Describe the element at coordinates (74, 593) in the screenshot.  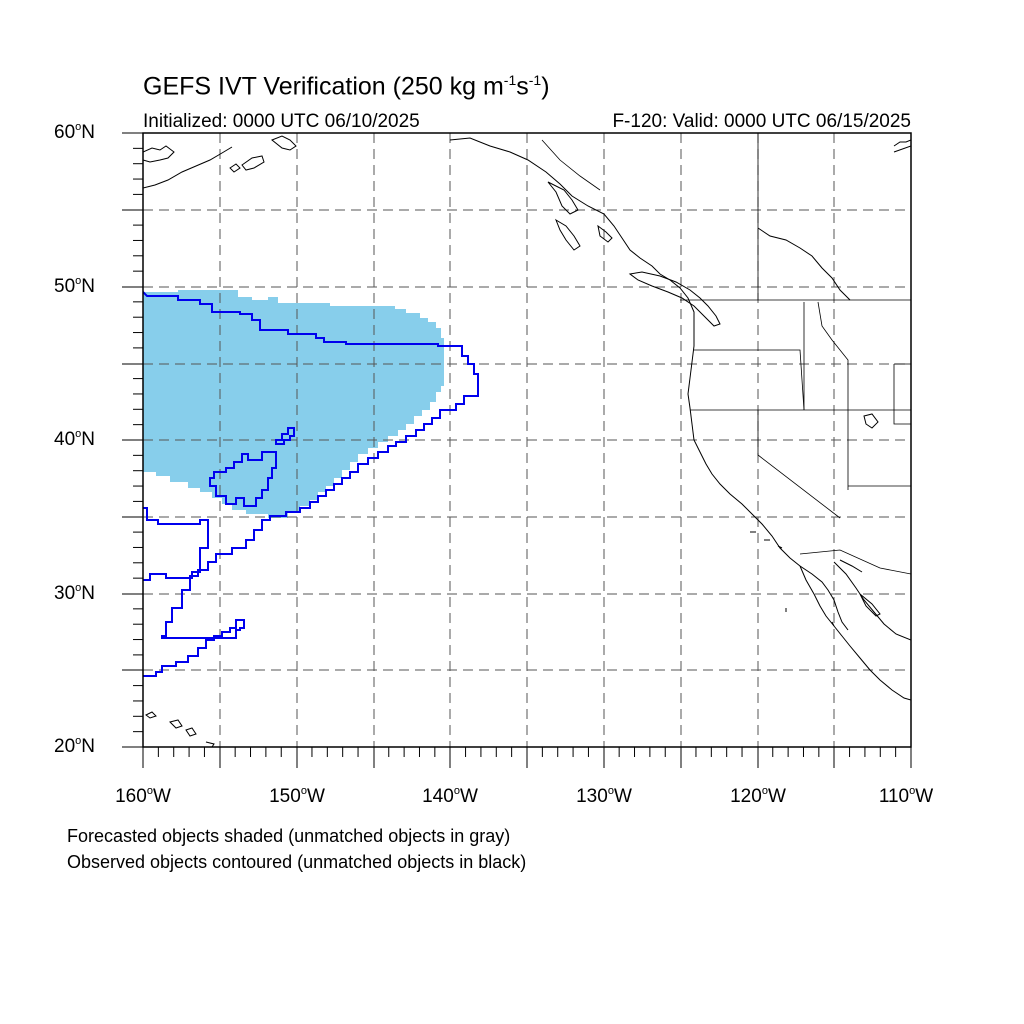
I see `lat-label: 30oN` at that location.